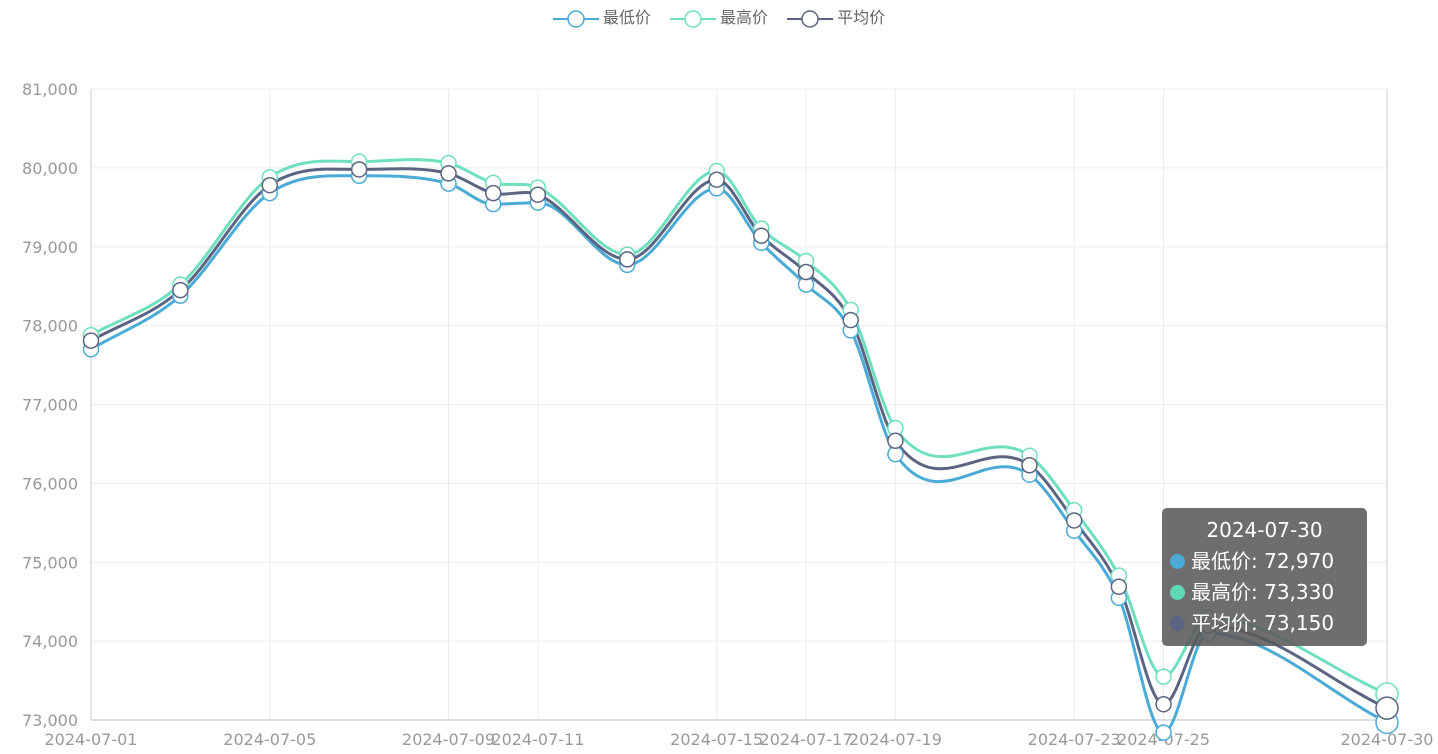 Image resolution: width=1438 pixels, height=754 pixels. What do you see at coordinates (448, 739) in the screenshot?
I see `x-tick-label: 2024-07-09` at bounding box center [448, 739].